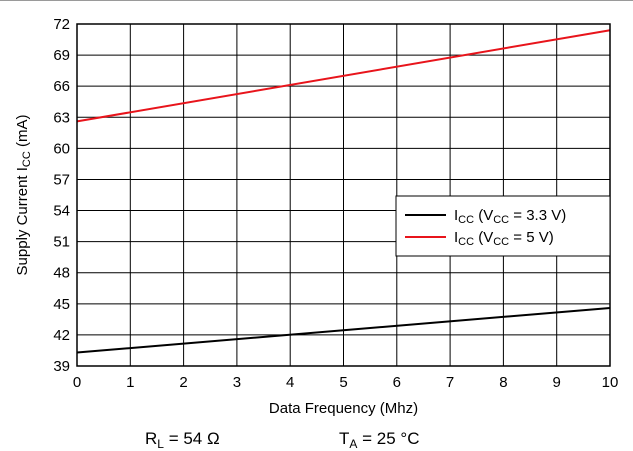 Image resolution: width=633 pixels, height=451 pixels. Describe the element at coordinates (353, 444) in the screenshot. I see `cond-ta-sub: A` at that location.